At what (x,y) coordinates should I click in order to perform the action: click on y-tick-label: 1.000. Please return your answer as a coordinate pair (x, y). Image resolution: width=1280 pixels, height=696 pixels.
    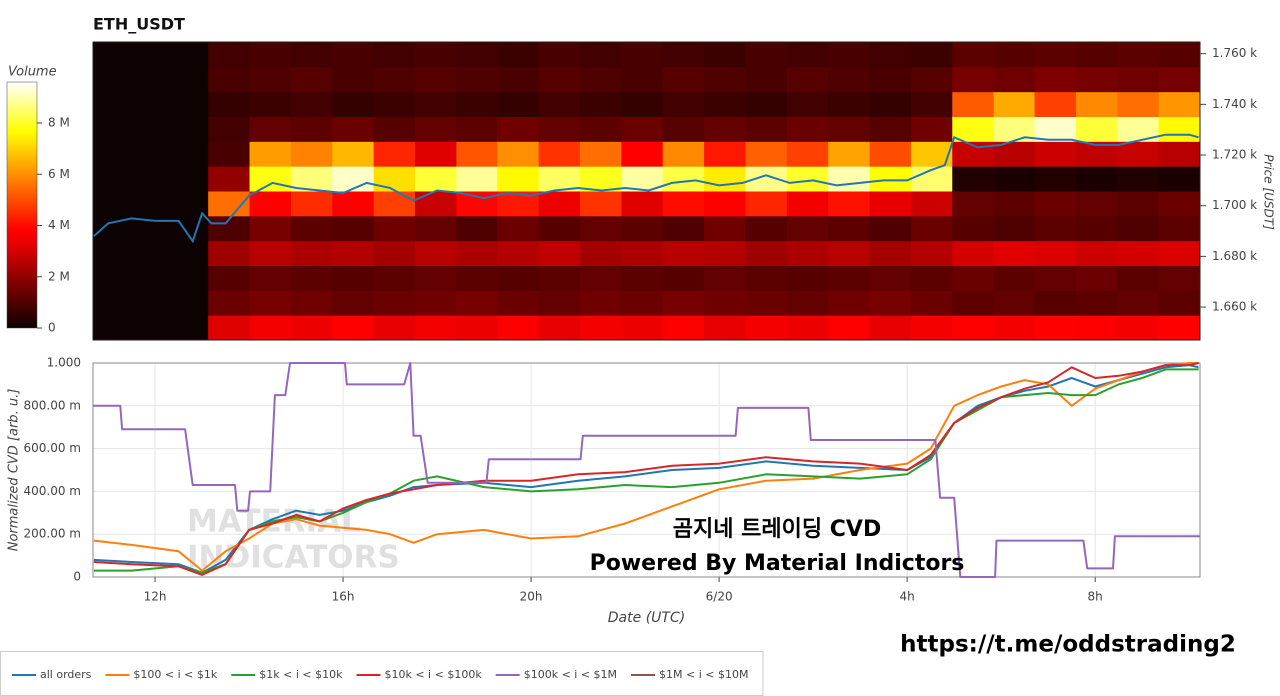
    Looking at the image, I should click on (64, 363).